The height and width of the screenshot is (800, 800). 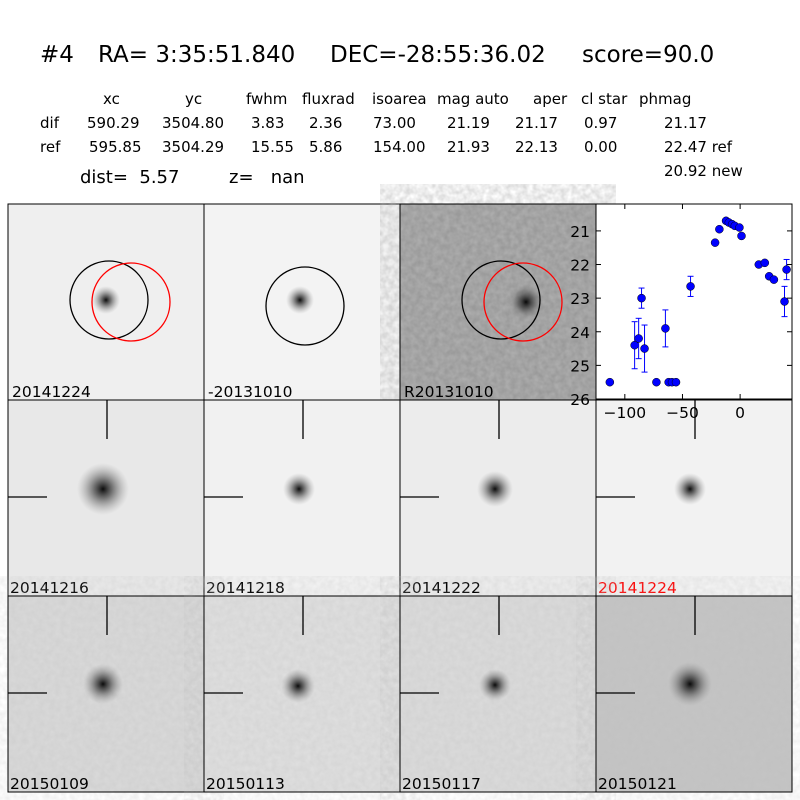 What do you see at coordinates (245, 588) in the screenshot?
I see `stamp-label: 20141218` at bounding box center [245, 588].